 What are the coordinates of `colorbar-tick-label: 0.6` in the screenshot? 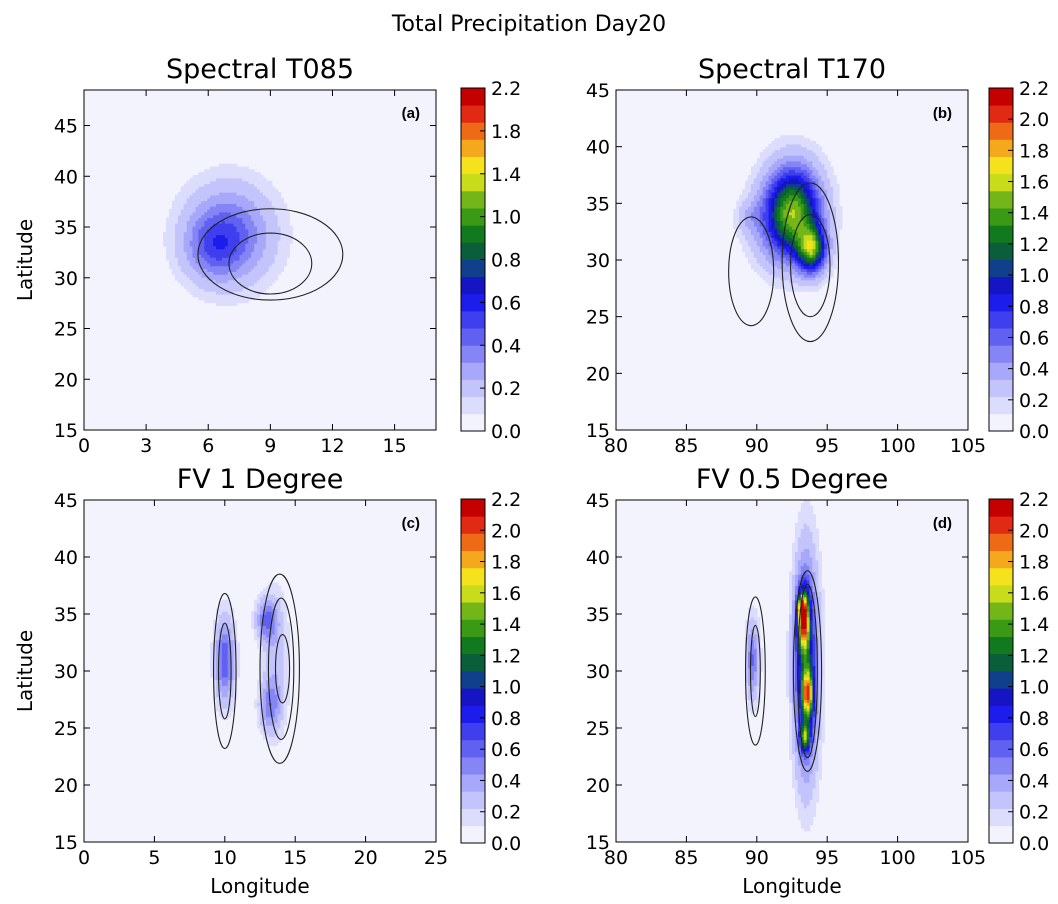 It's located at (1034, 338).